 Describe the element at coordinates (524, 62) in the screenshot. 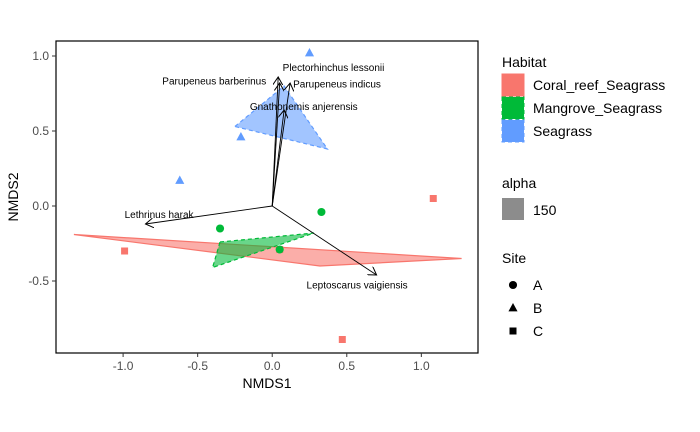

I see `legend-habitat-title: Habitat` at that location.